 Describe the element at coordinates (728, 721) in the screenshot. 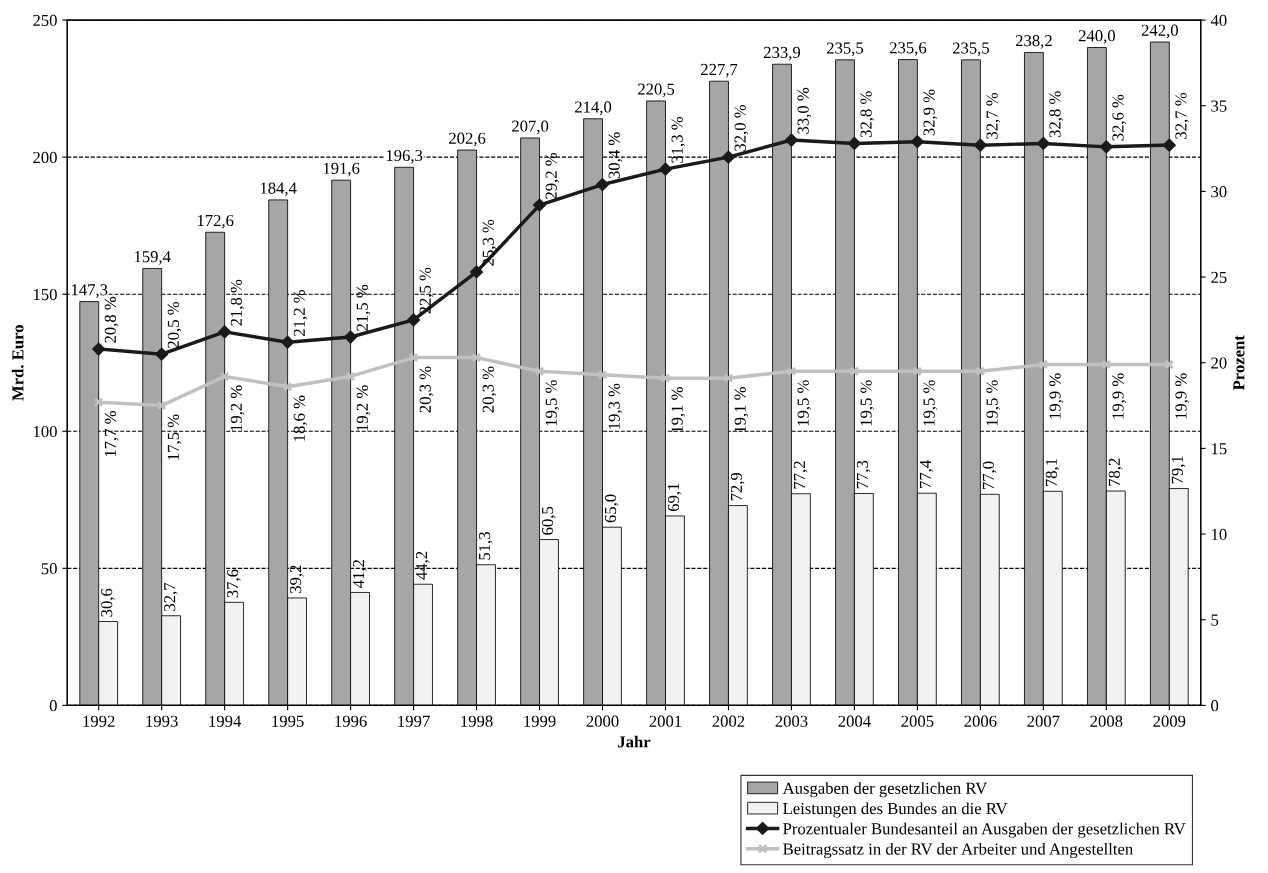

I see `x-tick-label: 2002` at that location.